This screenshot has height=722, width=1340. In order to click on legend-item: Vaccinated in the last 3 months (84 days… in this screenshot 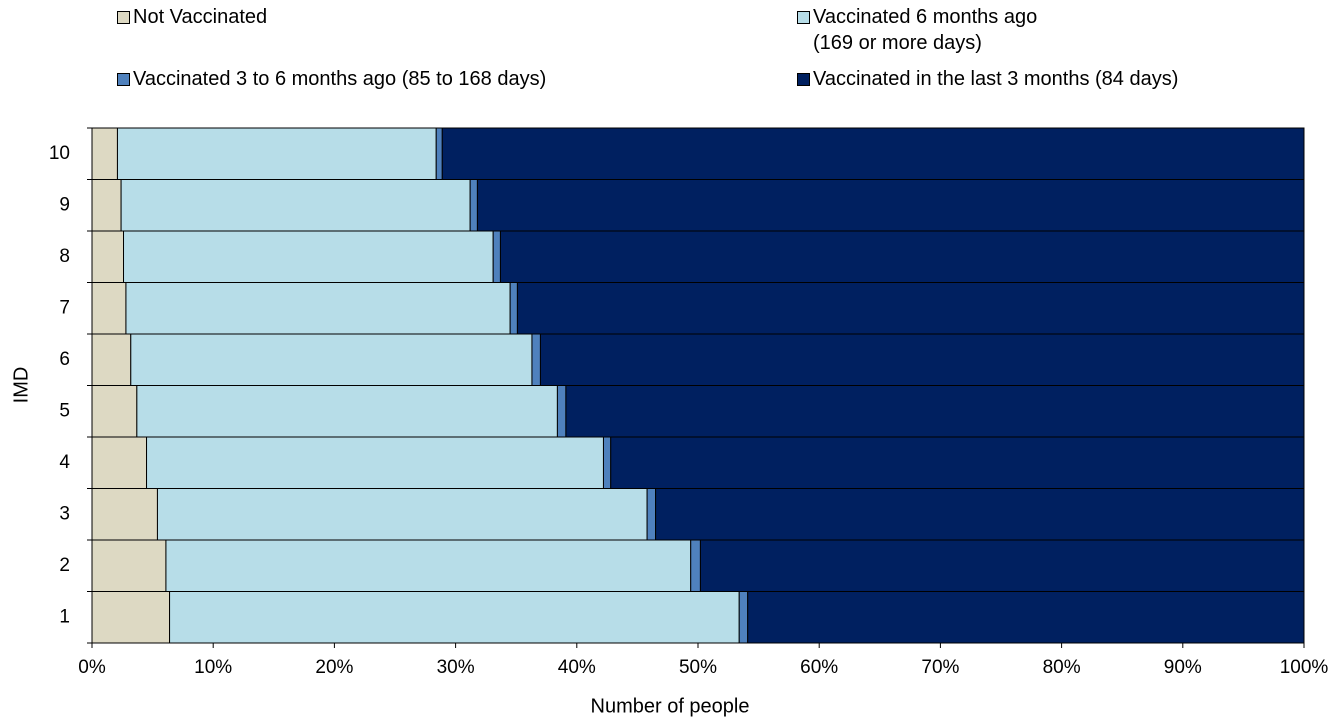, I will do `click(1057, 79)`.